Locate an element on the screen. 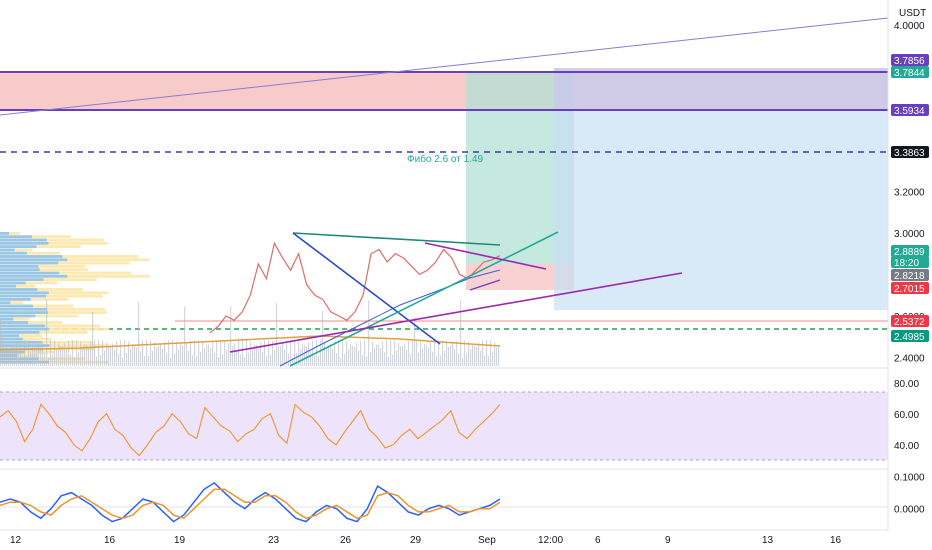  trendline-magenta-up is located at coordinates (456, 312).